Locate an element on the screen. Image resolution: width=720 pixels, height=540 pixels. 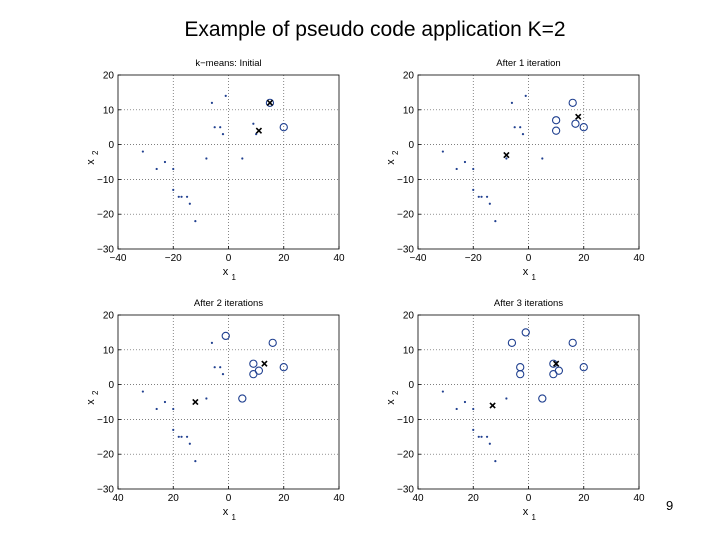
panel-title: k−means: Initial is located at coordinates (228, 63).